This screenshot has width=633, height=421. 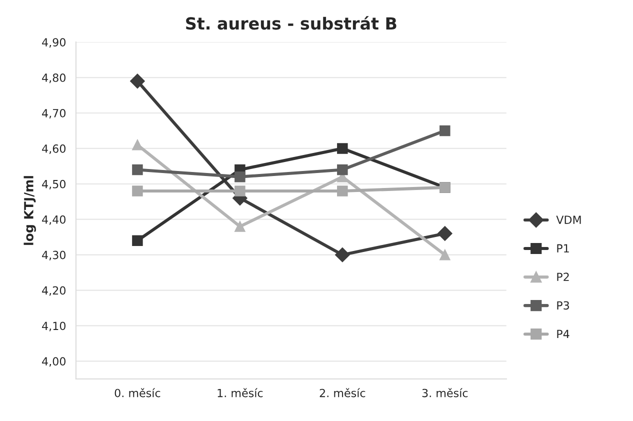 I want to click on x-tick-label: 3. měsíc, so click(x=445, y=393).